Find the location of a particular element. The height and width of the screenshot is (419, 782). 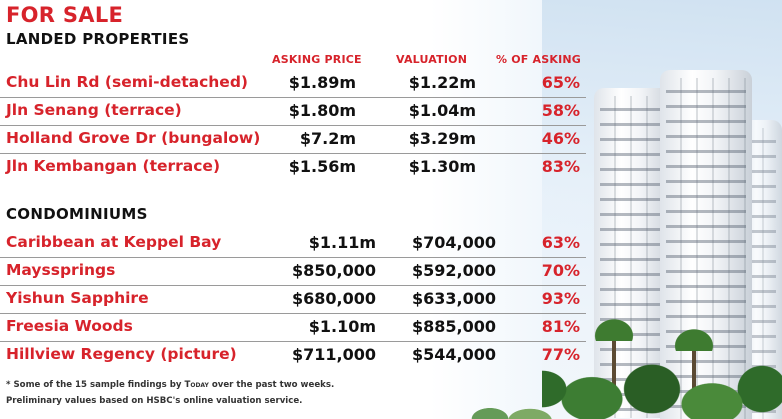

condominiums-heading: CONDOMINIUMS is located at coordinates (77, 214).